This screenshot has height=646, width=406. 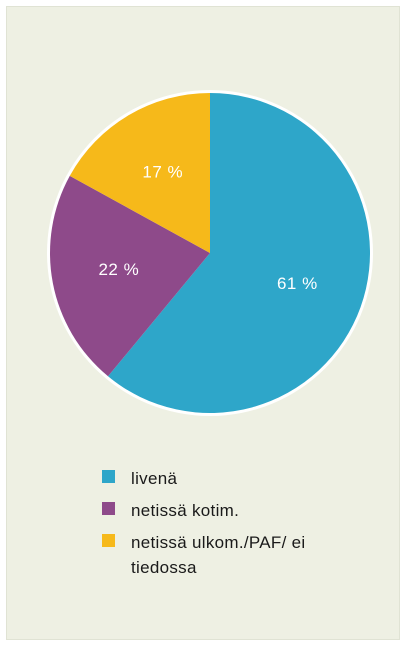 I want to click on legend-item: netissä ulkom./PAF/ ei tiedossa, so click(x=204, y=555).